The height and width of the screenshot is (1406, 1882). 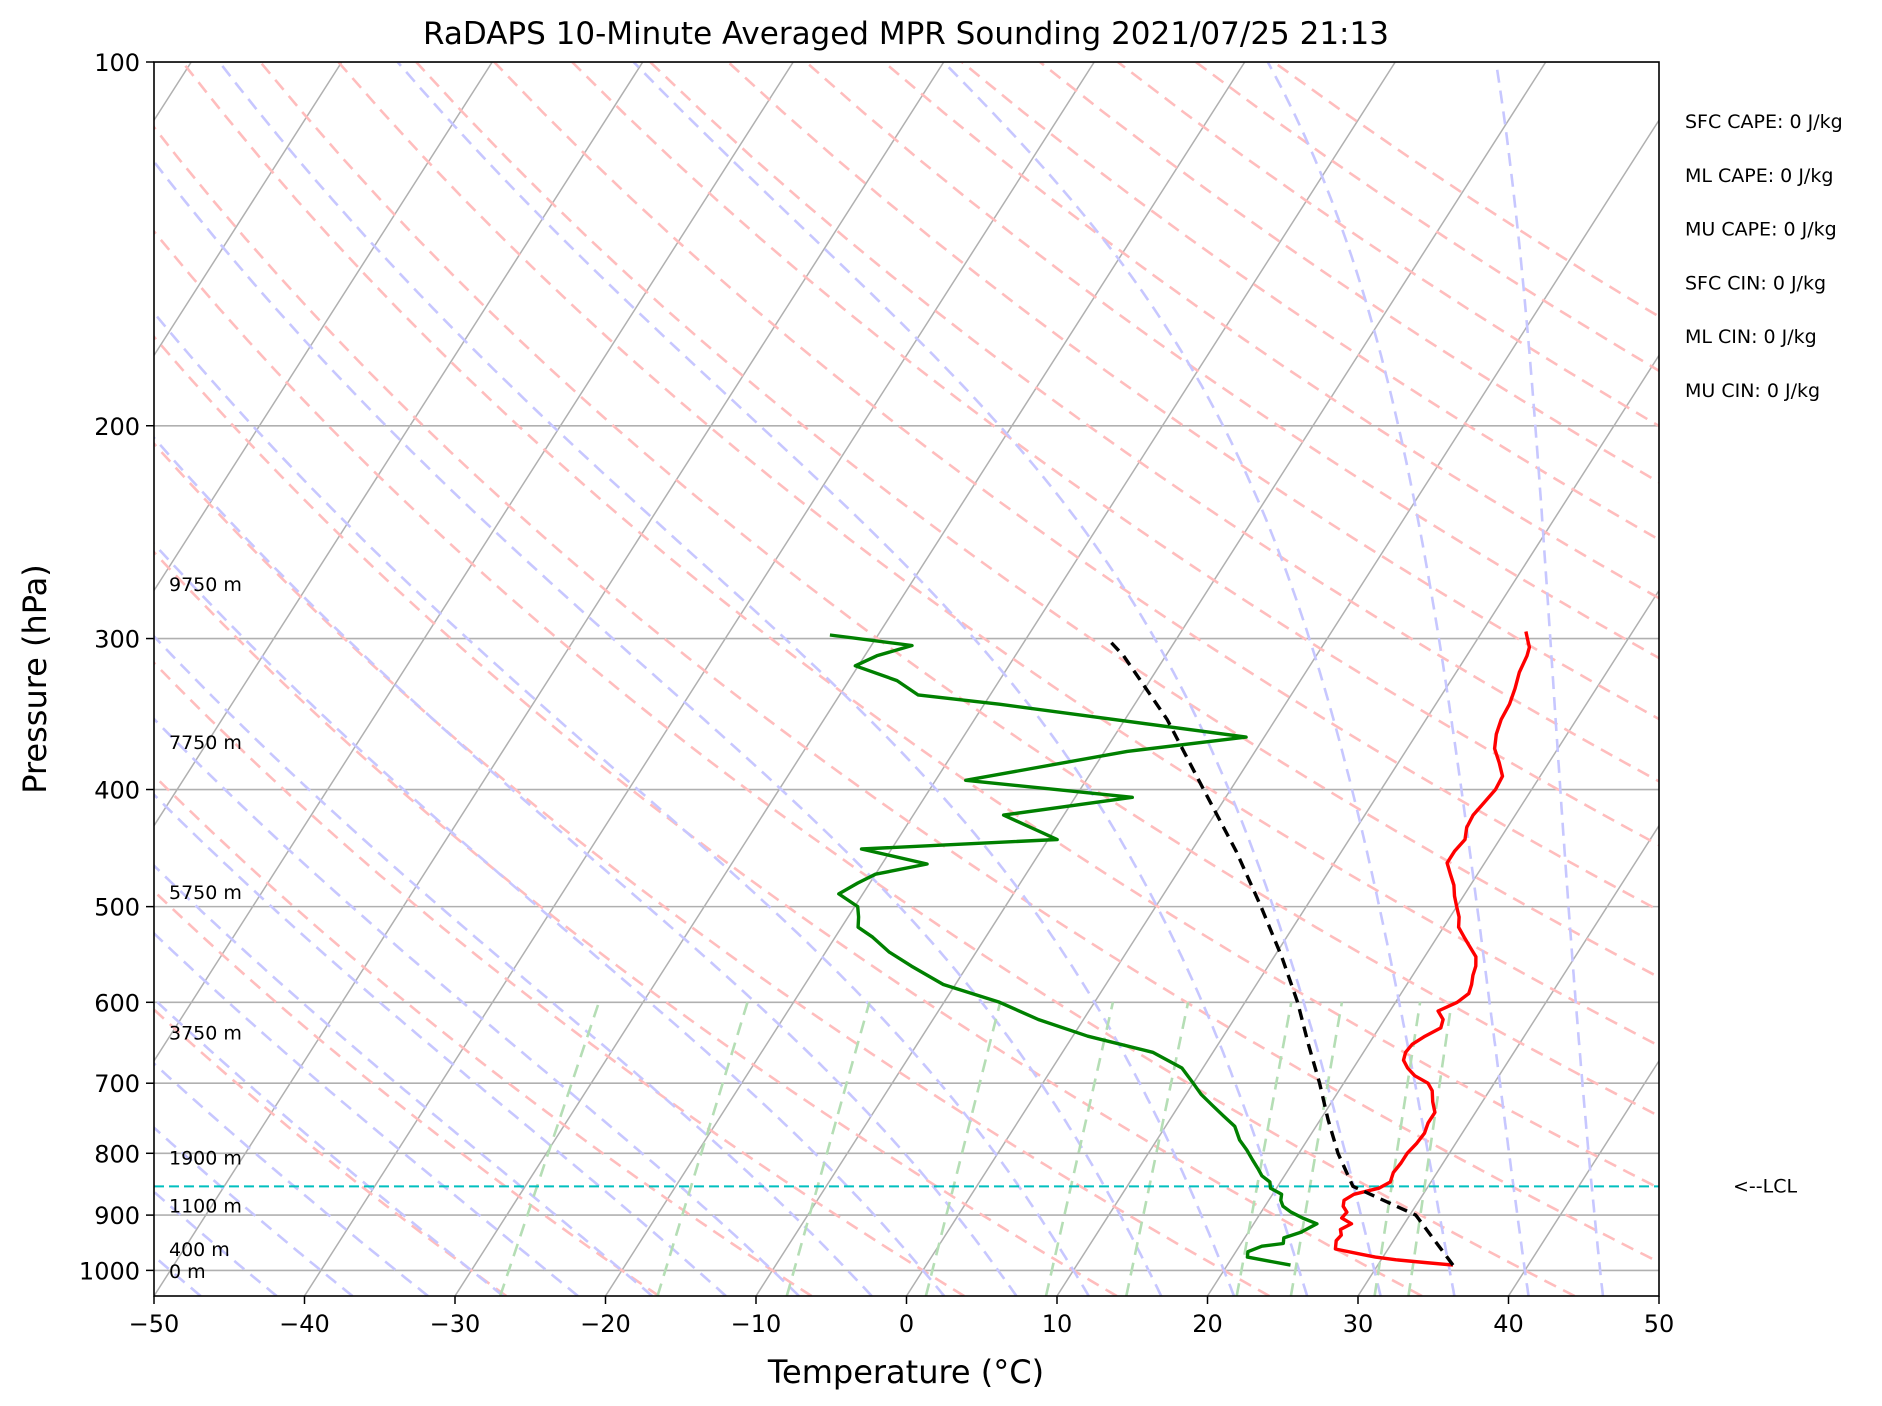 I want to click on y-tick-label: 800, so click(x=117, y=1154).